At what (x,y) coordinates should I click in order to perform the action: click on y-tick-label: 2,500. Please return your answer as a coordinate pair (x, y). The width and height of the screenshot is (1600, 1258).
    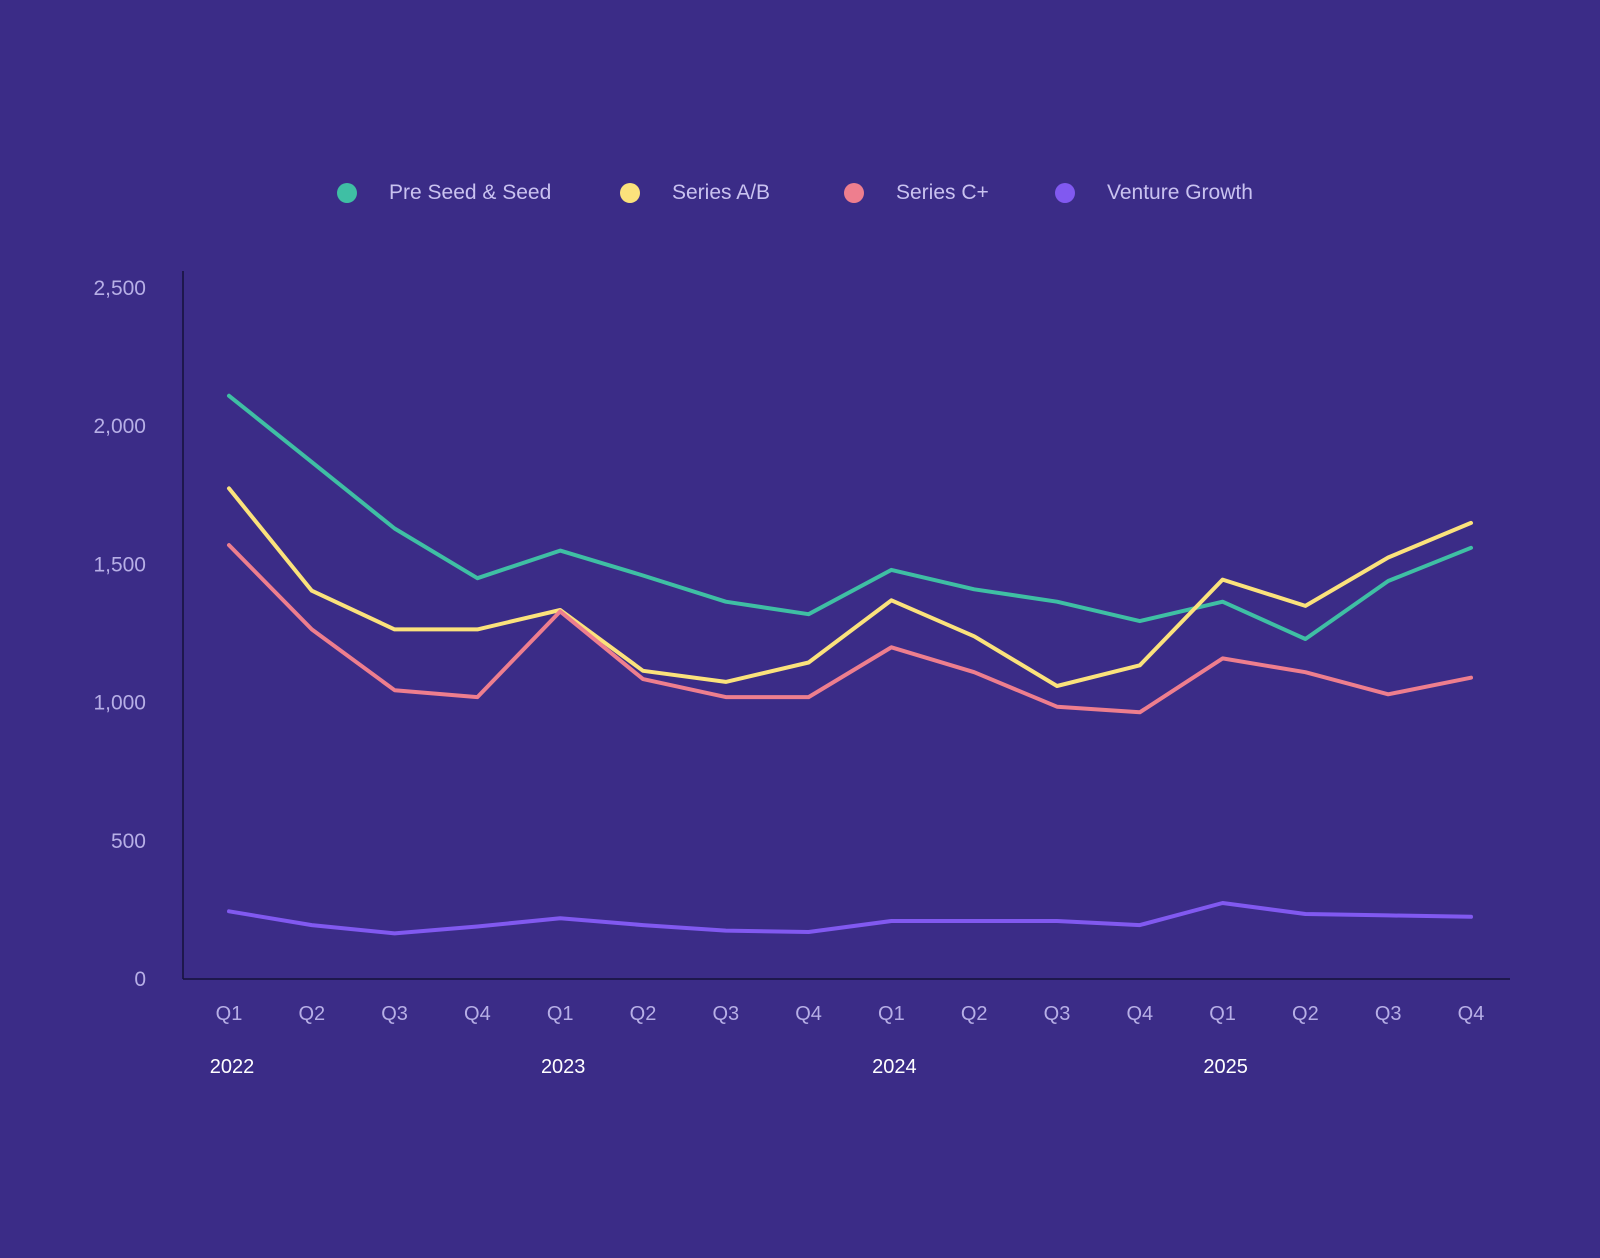
    Looking at the image, I should click on (119, 288).